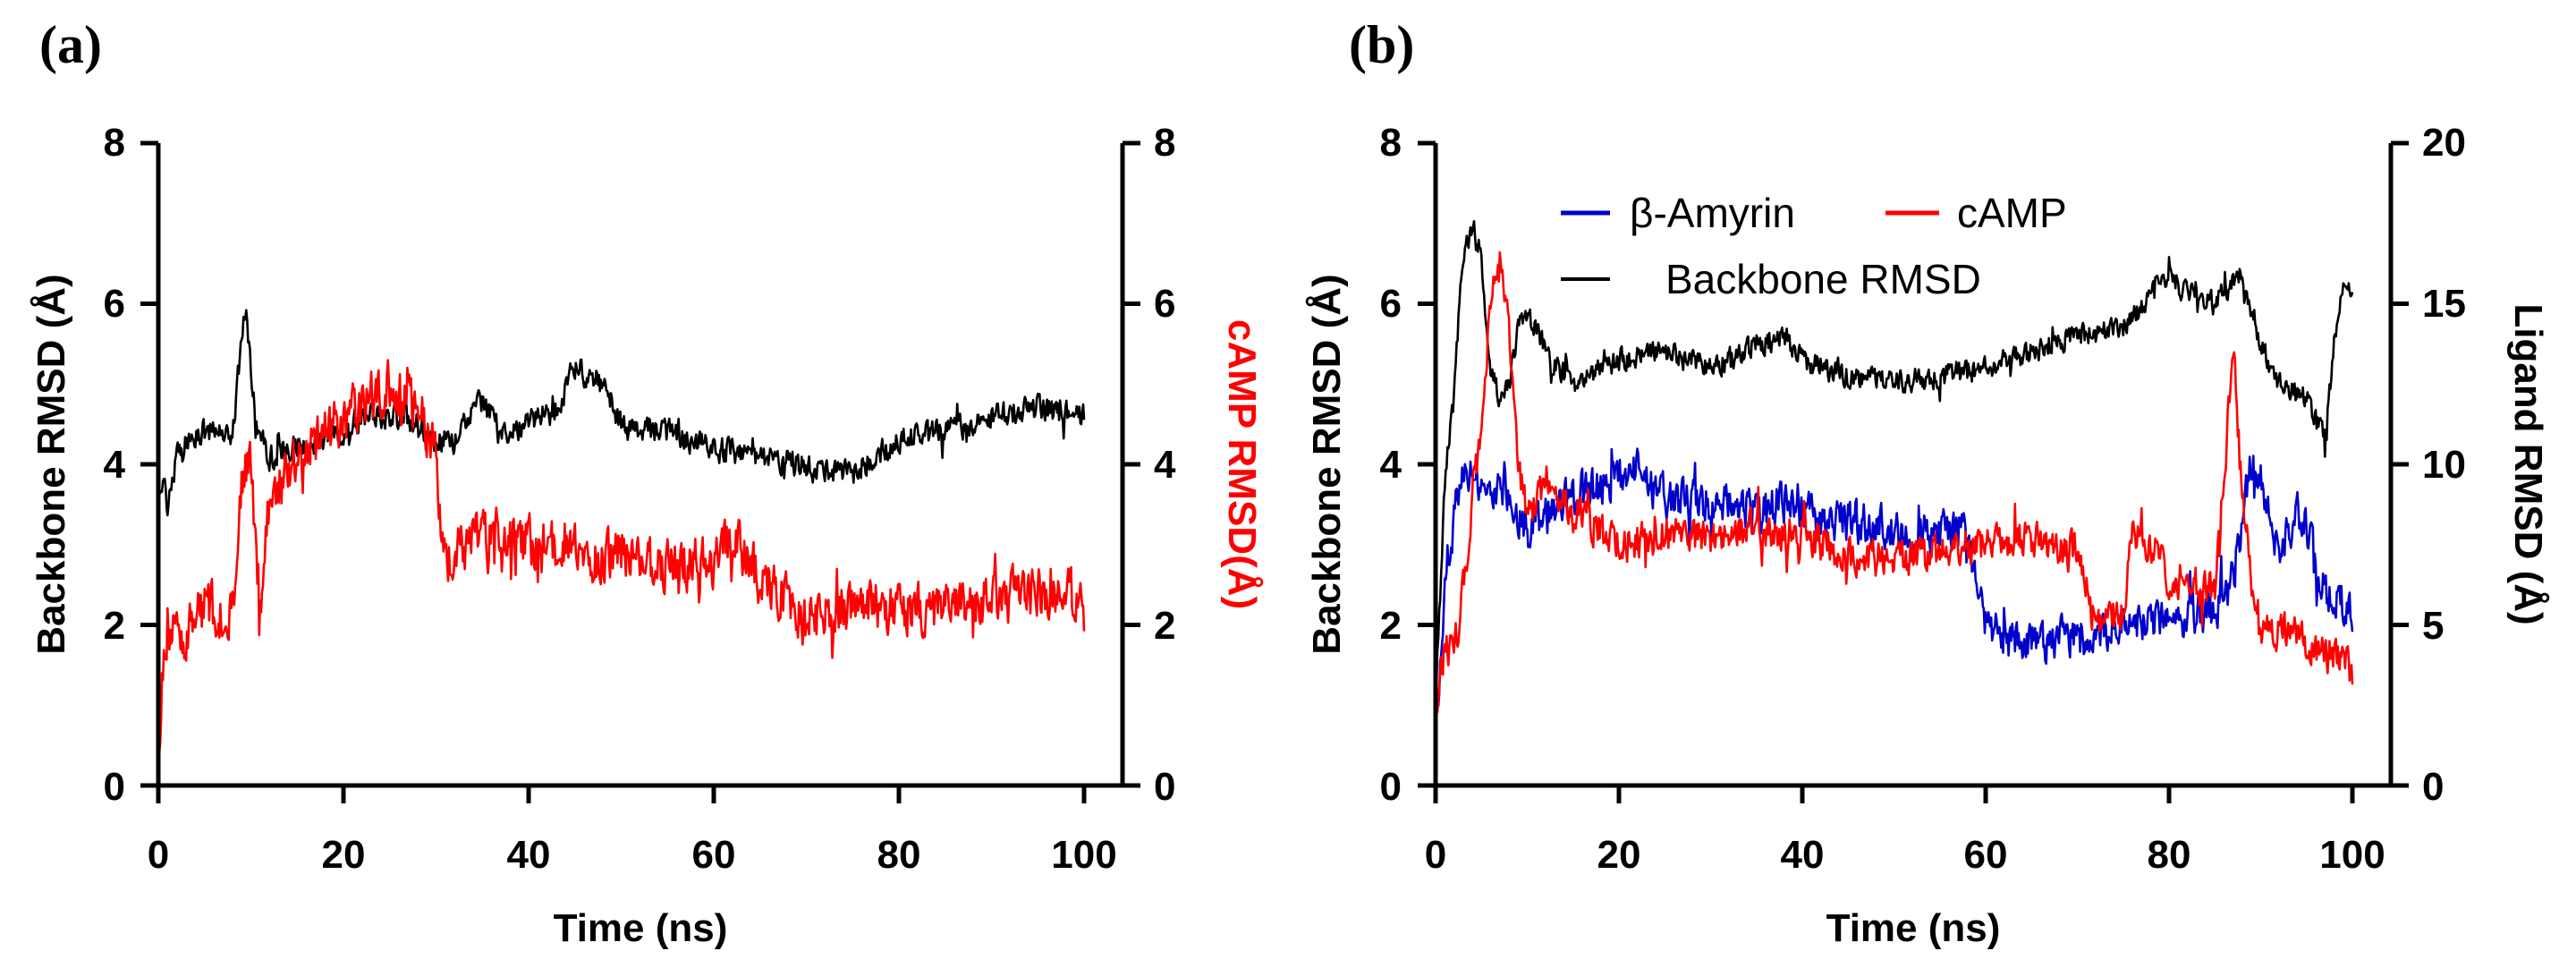  What do you see at coordinates (1391, 143) in the screenshot?
I see `panel-b-ytick-left-4: 8` at bounding box center [1391, 143].